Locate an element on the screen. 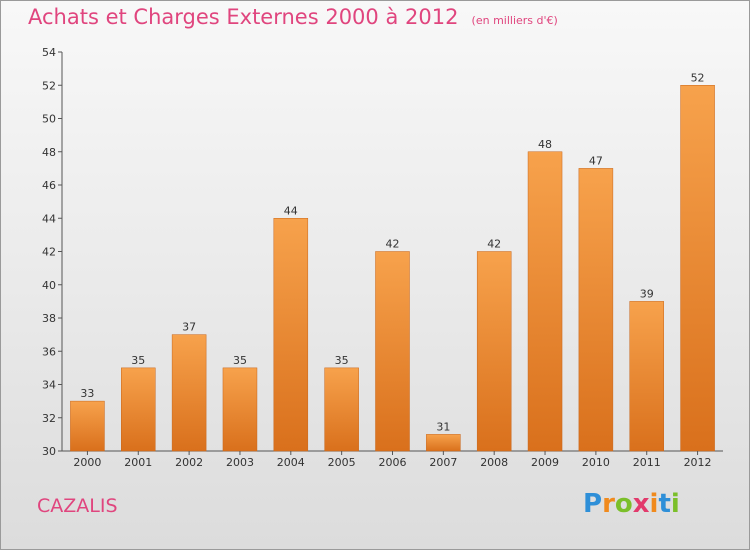  x-tick-label: 2008 is located at coordinates (494, 462).